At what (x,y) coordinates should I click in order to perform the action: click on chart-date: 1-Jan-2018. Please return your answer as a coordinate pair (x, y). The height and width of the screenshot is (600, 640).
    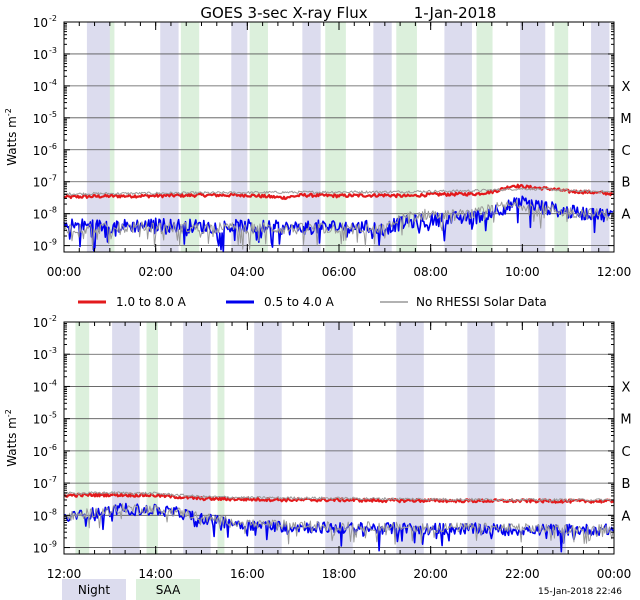
    Looking at the image, I should click on (455, 13).